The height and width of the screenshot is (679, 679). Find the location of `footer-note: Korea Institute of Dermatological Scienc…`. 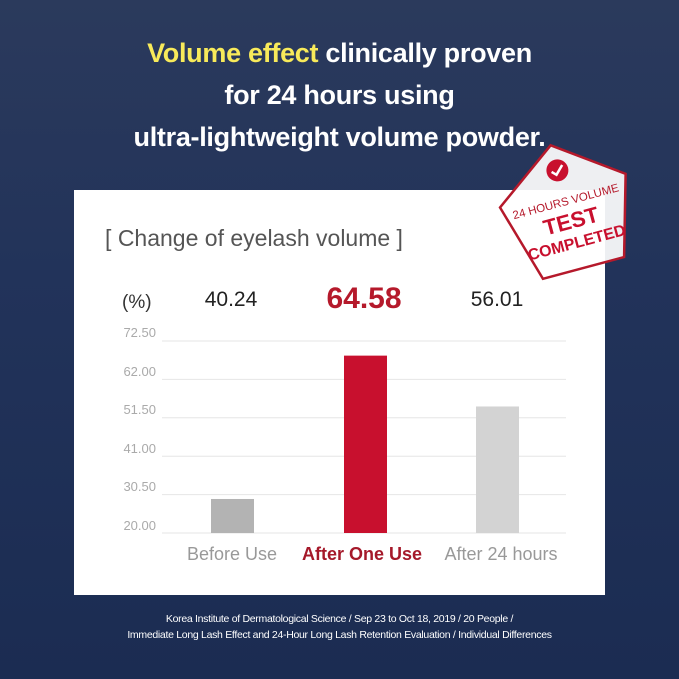

footer-note: Korea Institute of Dermatological Scienc… is located at coordinates (339, 627).